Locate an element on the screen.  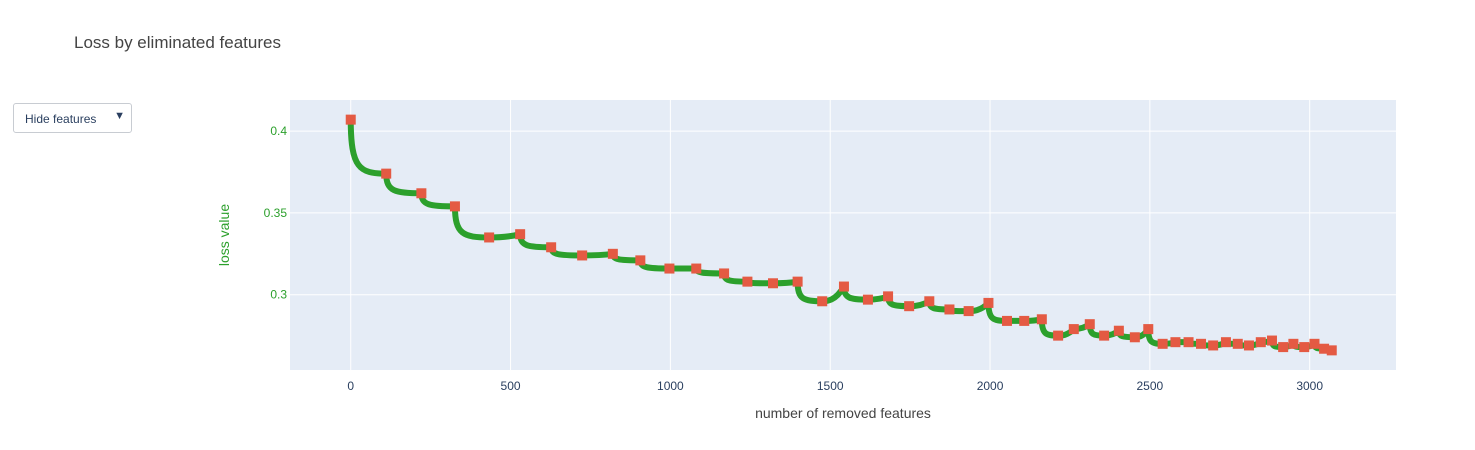
x-tick-label: 1500 is located at coordinates (830, 386).